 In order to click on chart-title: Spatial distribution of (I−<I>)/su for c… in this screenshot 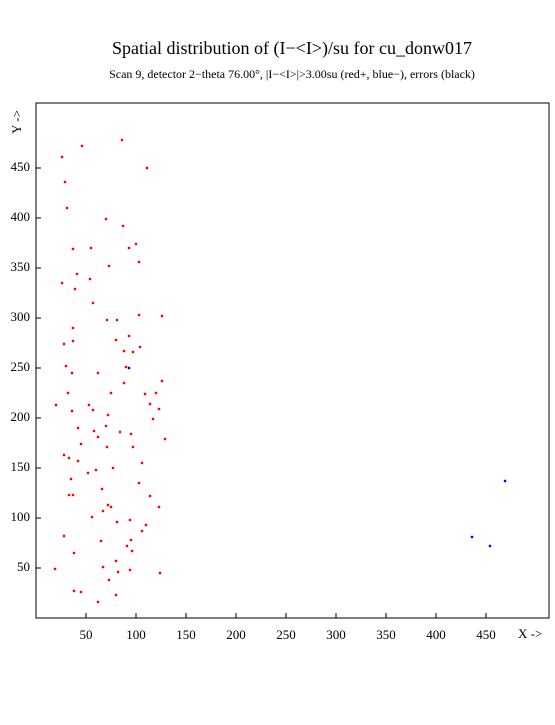, I will do `click(292, 48)`.